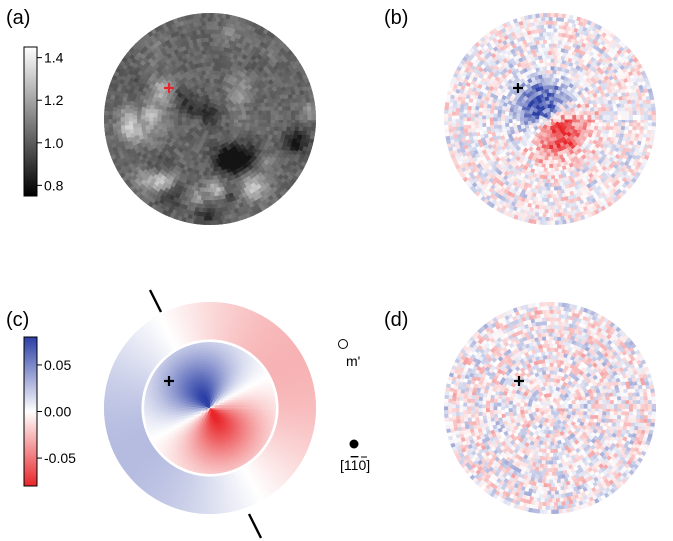  What do you see at coordinates (169, 88) in the screenshot?
I see `marker-a` at bounding box center [169, 88].